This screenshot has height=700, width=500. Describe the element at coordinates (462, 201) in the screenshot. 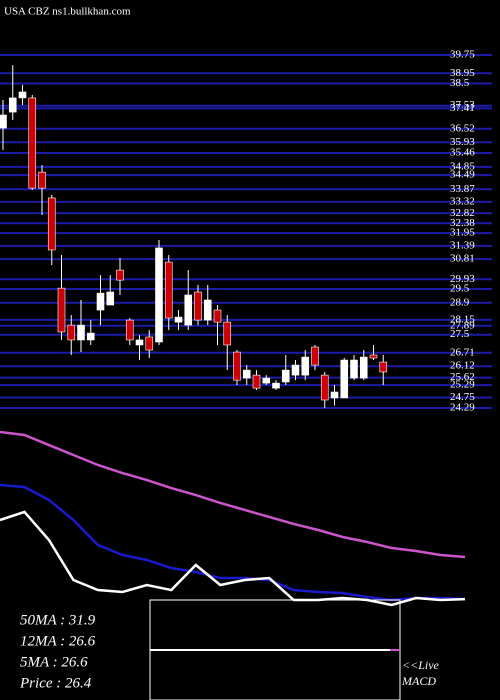

I see `y-tick-label: 33.32` at that location.